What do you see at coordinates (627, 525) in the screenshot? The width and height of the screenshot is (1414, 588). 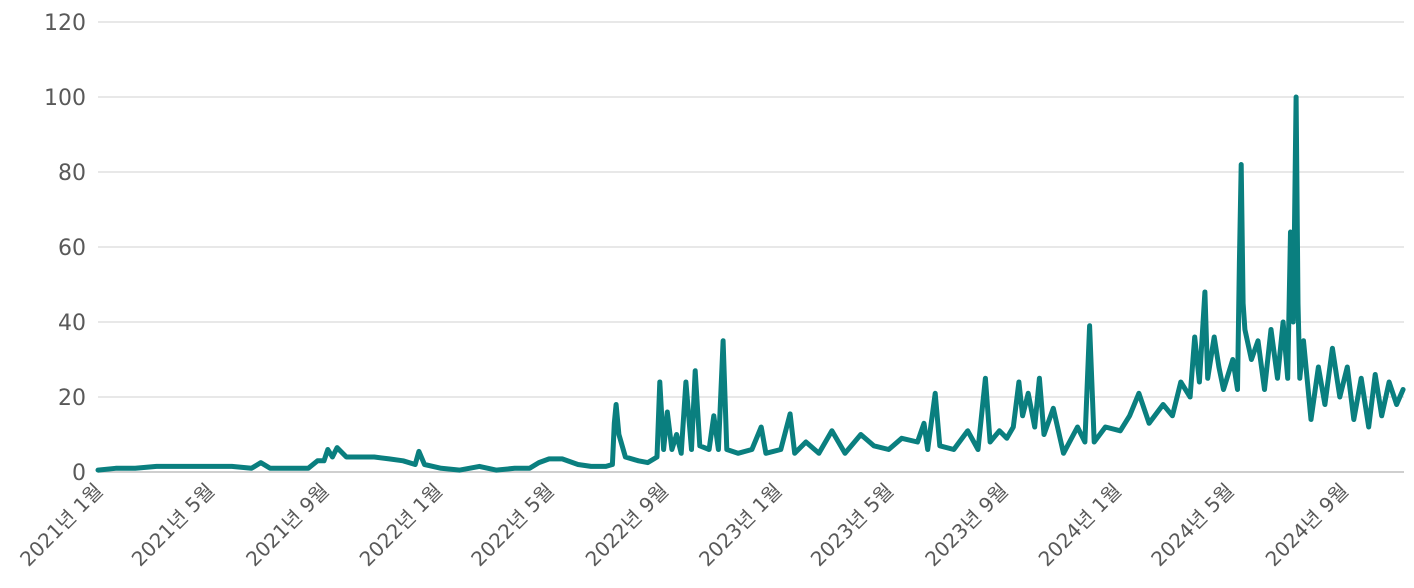 I see `x-tick-label: 2022년 9월` at bounding box center [627, 525].